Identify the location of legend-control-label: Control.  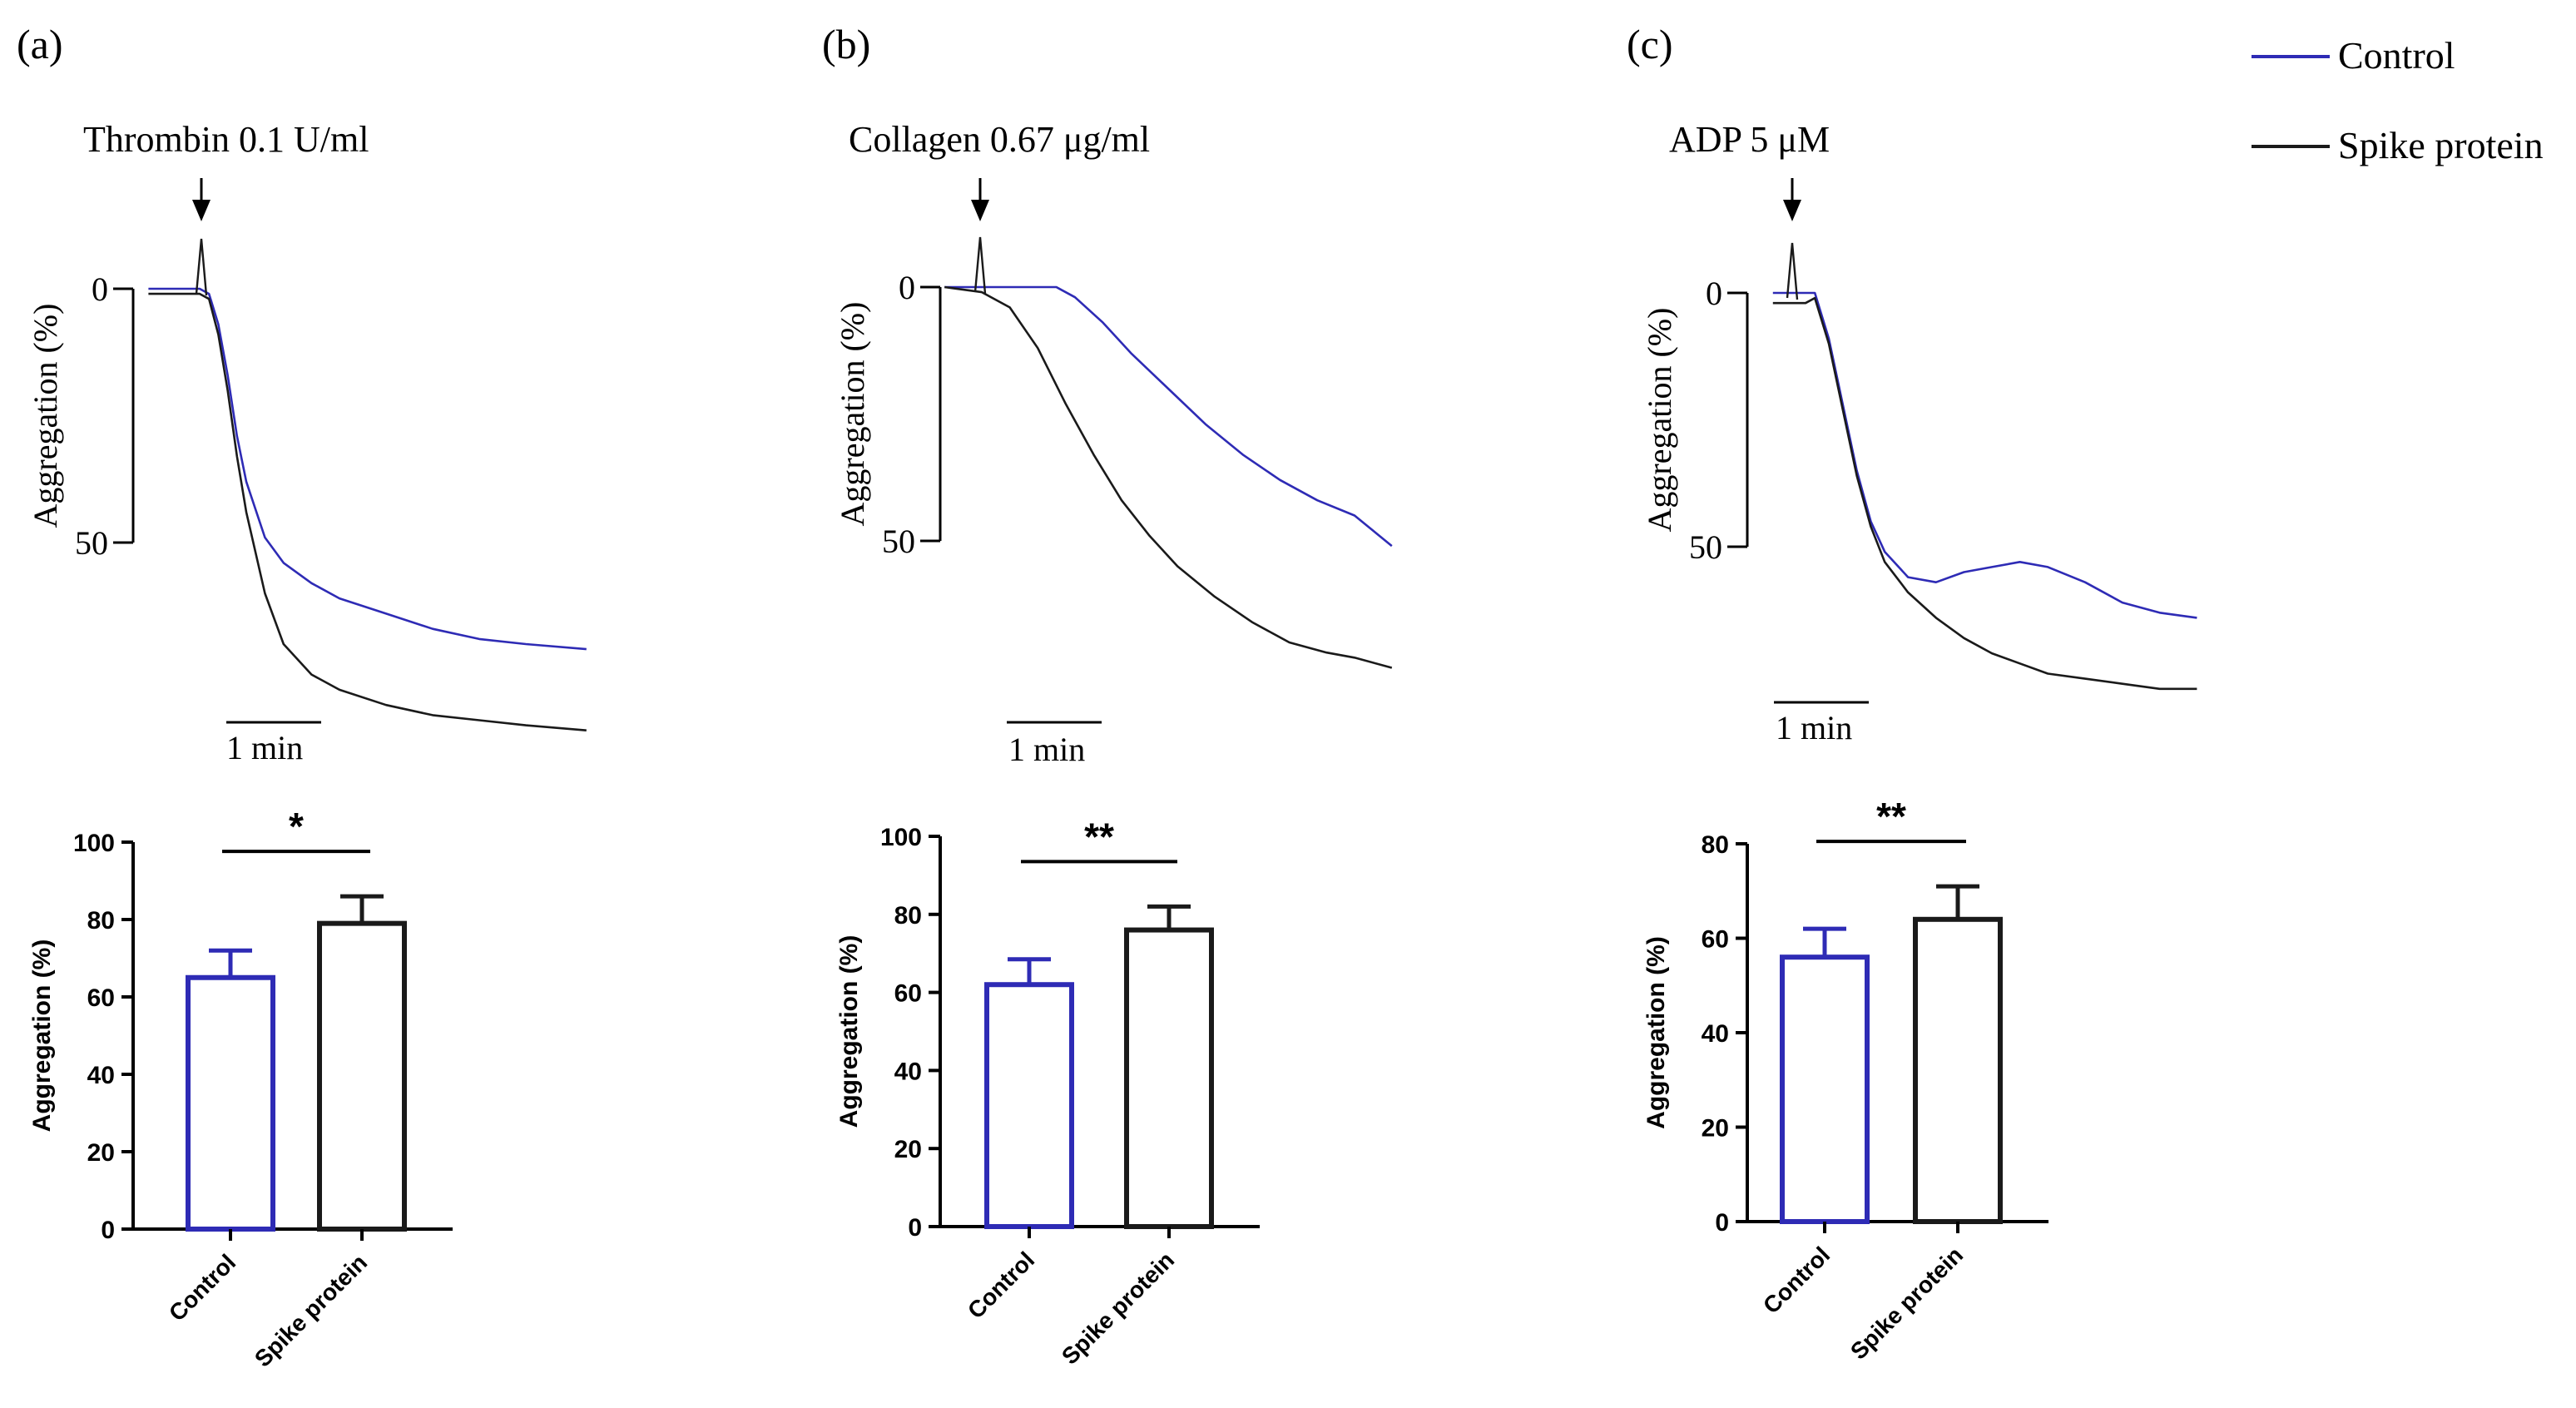
(2397, 55).